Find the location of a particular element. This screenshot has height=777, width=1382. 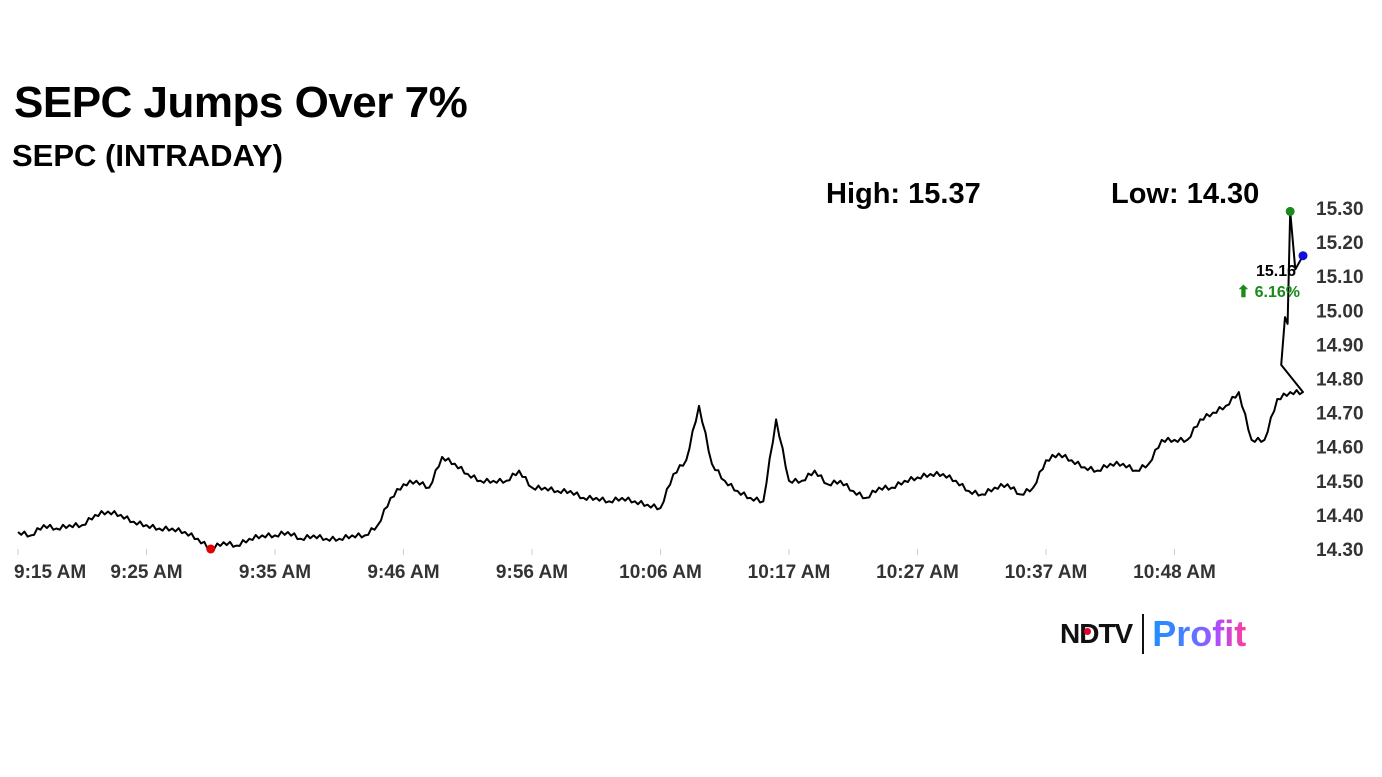

x-tick-label: 9:15 AM is located at coordinates (50, 572).